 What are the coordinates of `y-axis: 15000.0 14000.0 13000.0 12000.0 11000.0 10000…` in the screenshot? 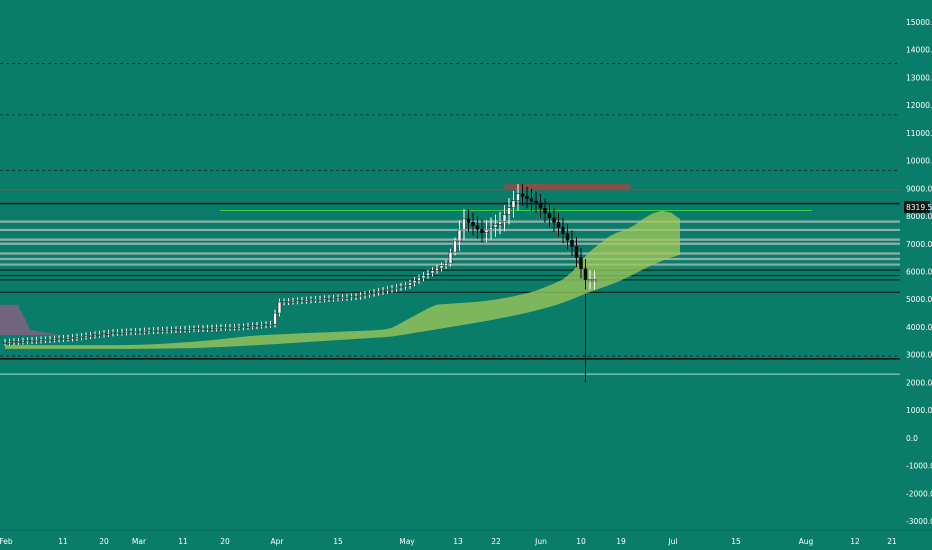 It's located at (919, 272).